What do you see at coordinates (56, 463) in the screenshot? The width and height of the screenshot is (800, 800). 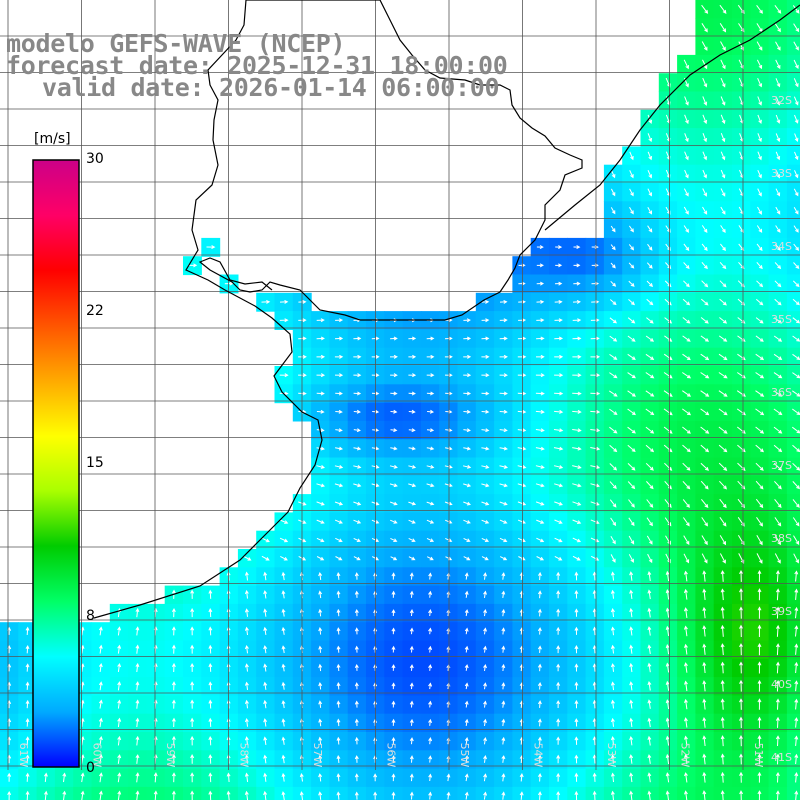 I see `colorbar-gradient` at bounding box center [56, 463].